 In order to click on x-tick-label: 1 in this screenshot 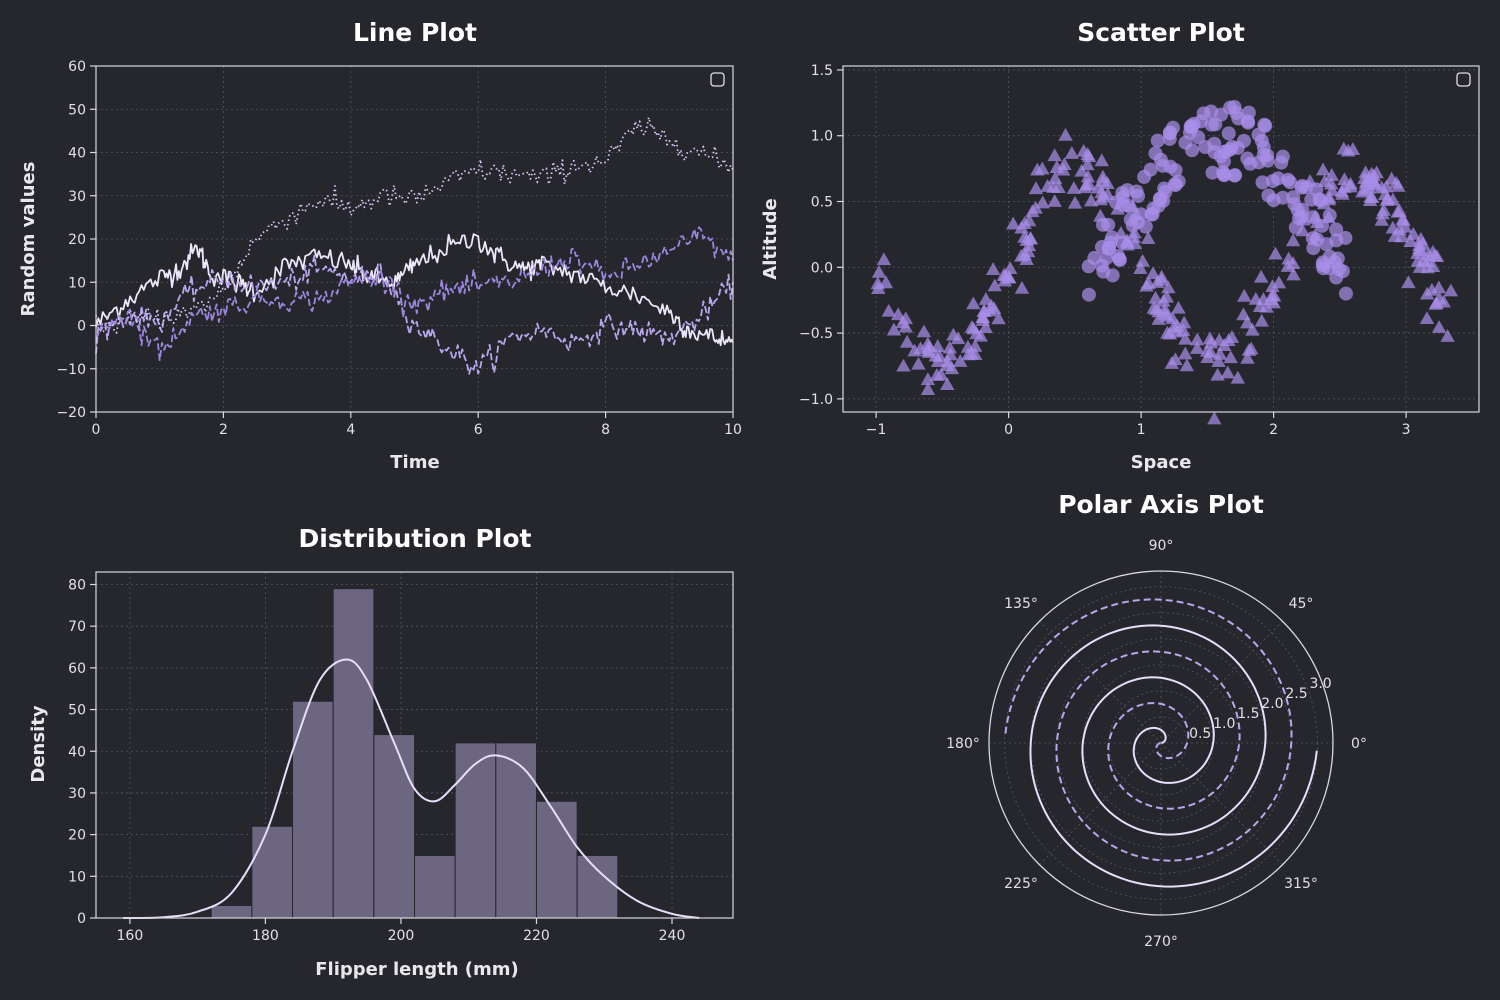, I will do `click(1141, 430)`.